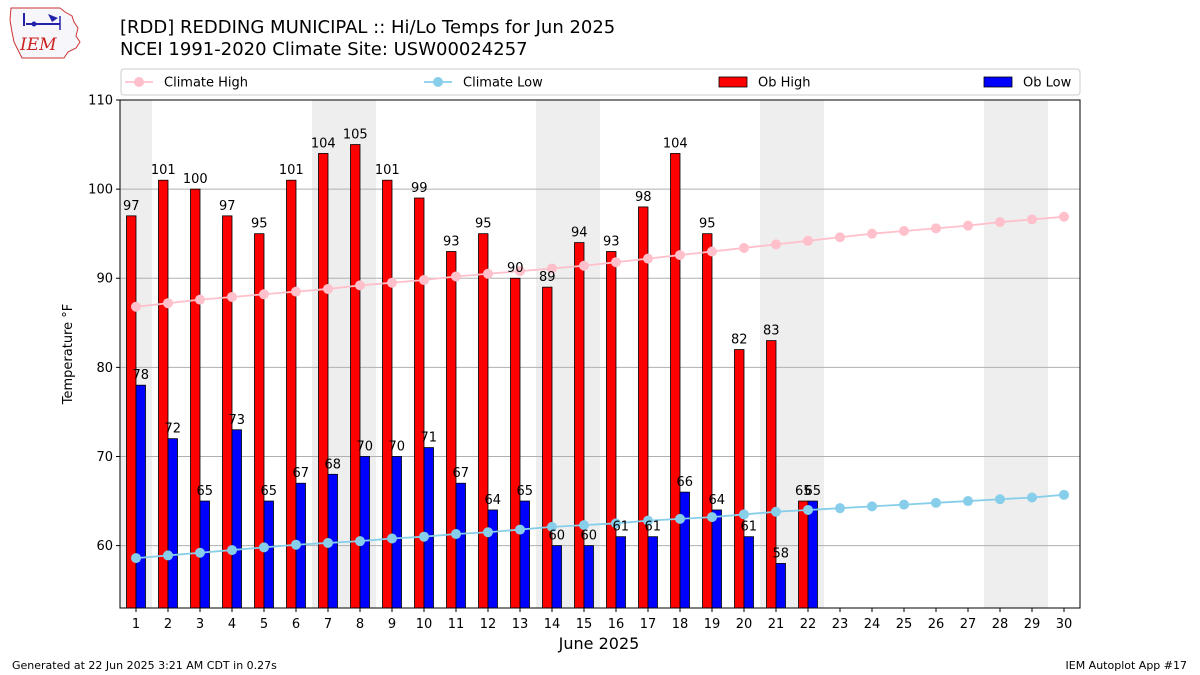 This screenshot has width=1200, height=675. Describe the element at coordinates (684, 482) in the screenshot. I see `ob-low-label: 66` at that location.